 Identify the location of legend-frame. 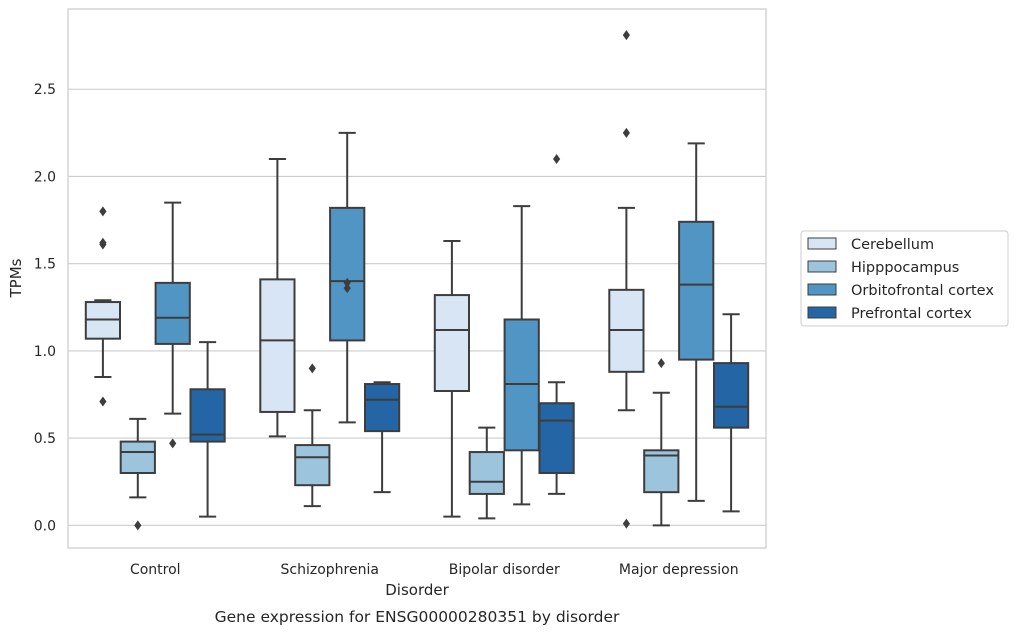
(904, 278).